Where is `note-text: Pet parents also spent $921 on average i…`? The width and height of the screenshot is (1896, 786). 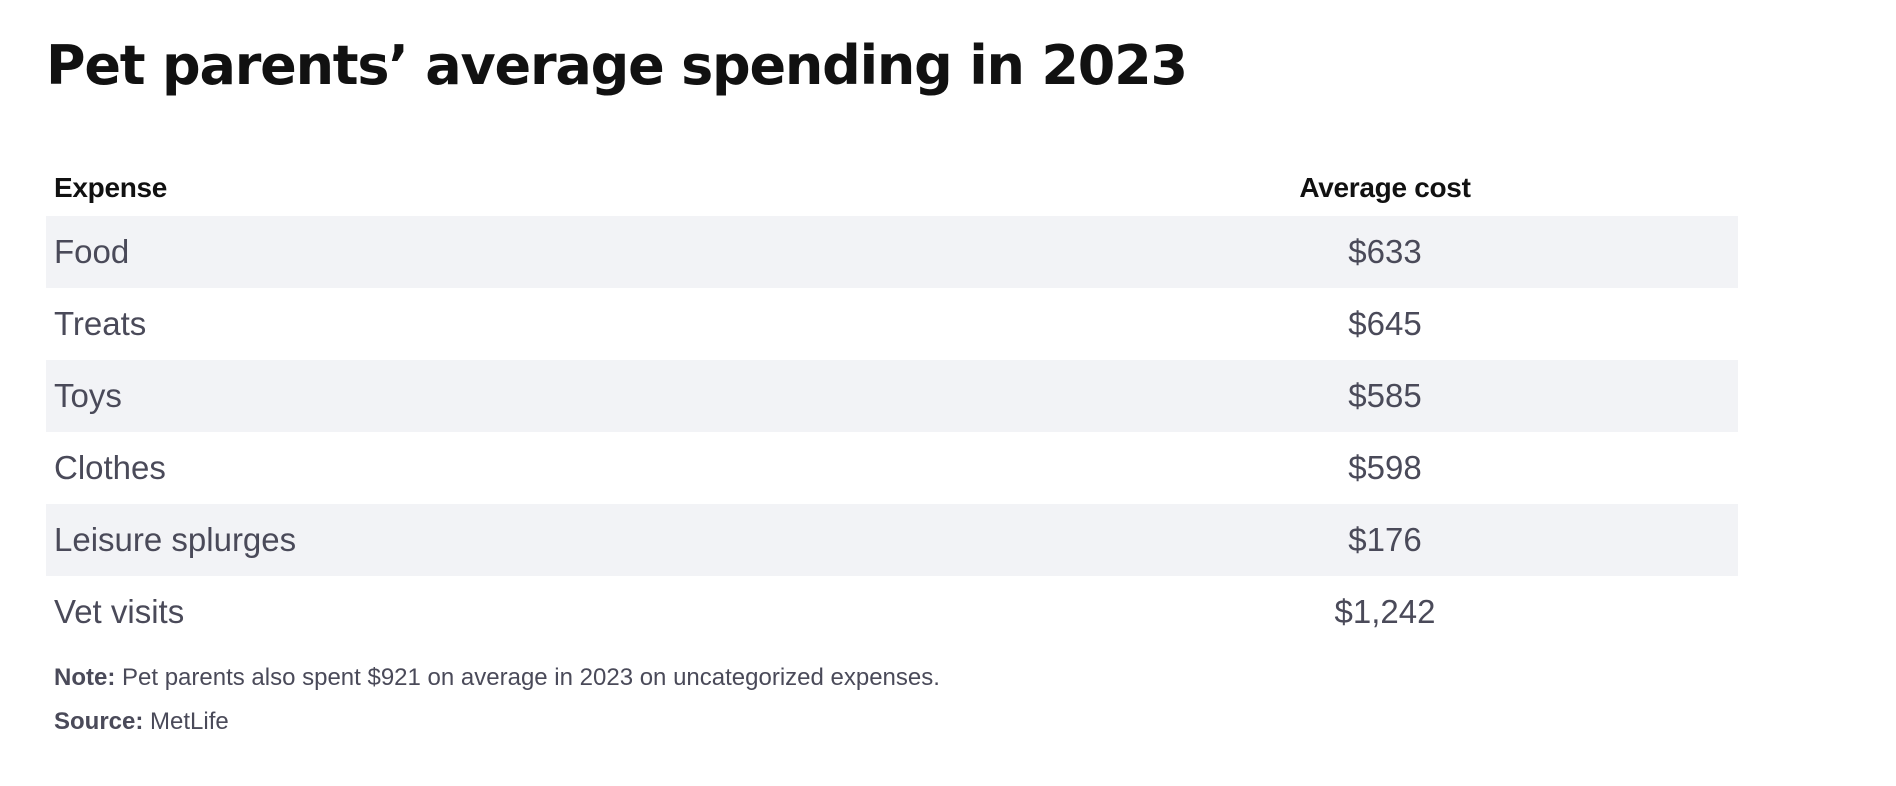
note-text: Pet parents also spent $921 on average i… is located at coordinates (531, 677).